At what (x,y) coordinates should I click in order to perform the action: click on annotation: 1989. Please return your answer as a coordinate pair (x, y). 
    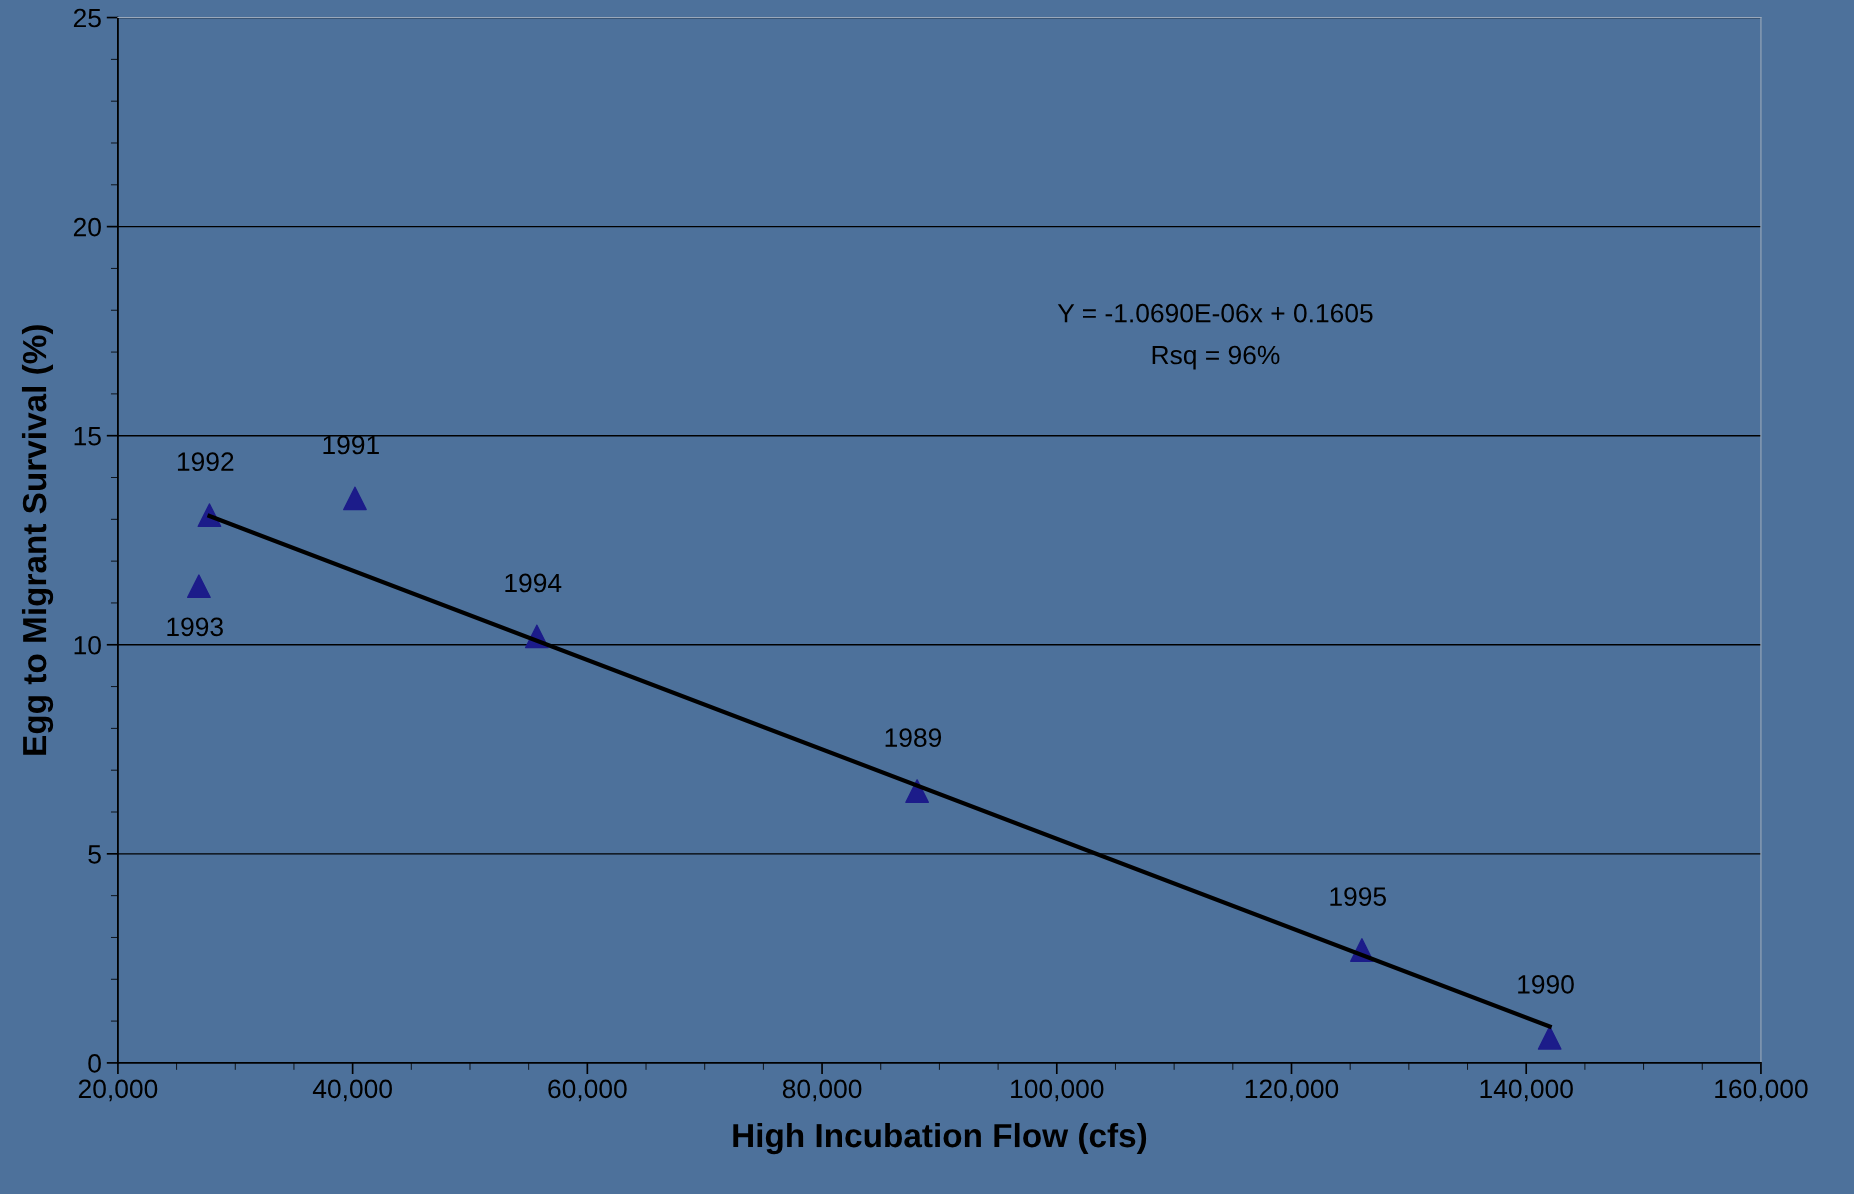
    Looking at the image, I should click on (913, 737).